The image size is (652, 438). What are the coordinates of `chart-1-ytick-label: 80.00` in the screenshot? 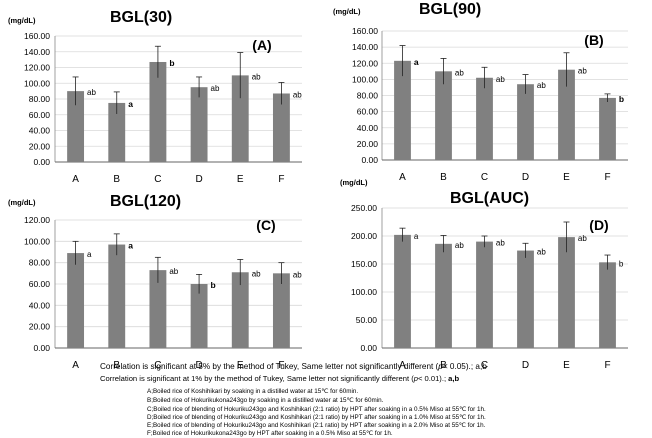 It's located at (40, 99).